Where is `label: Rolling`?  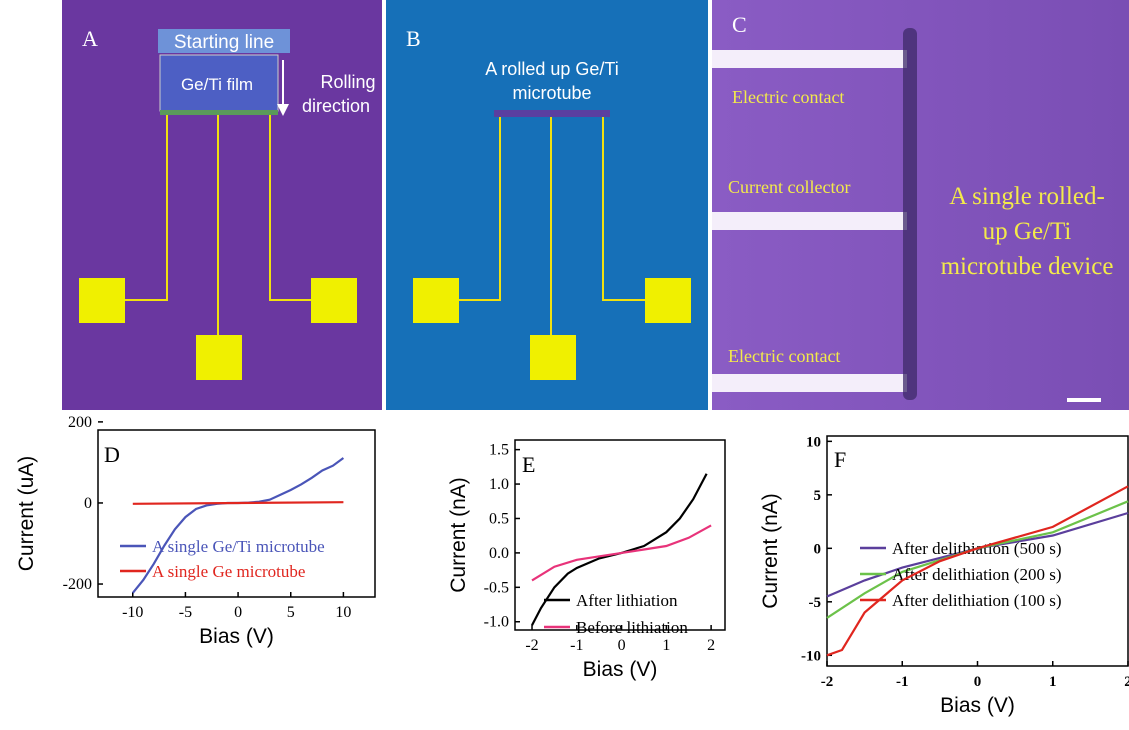 label: Rolling is located at coordinates (347, 82).